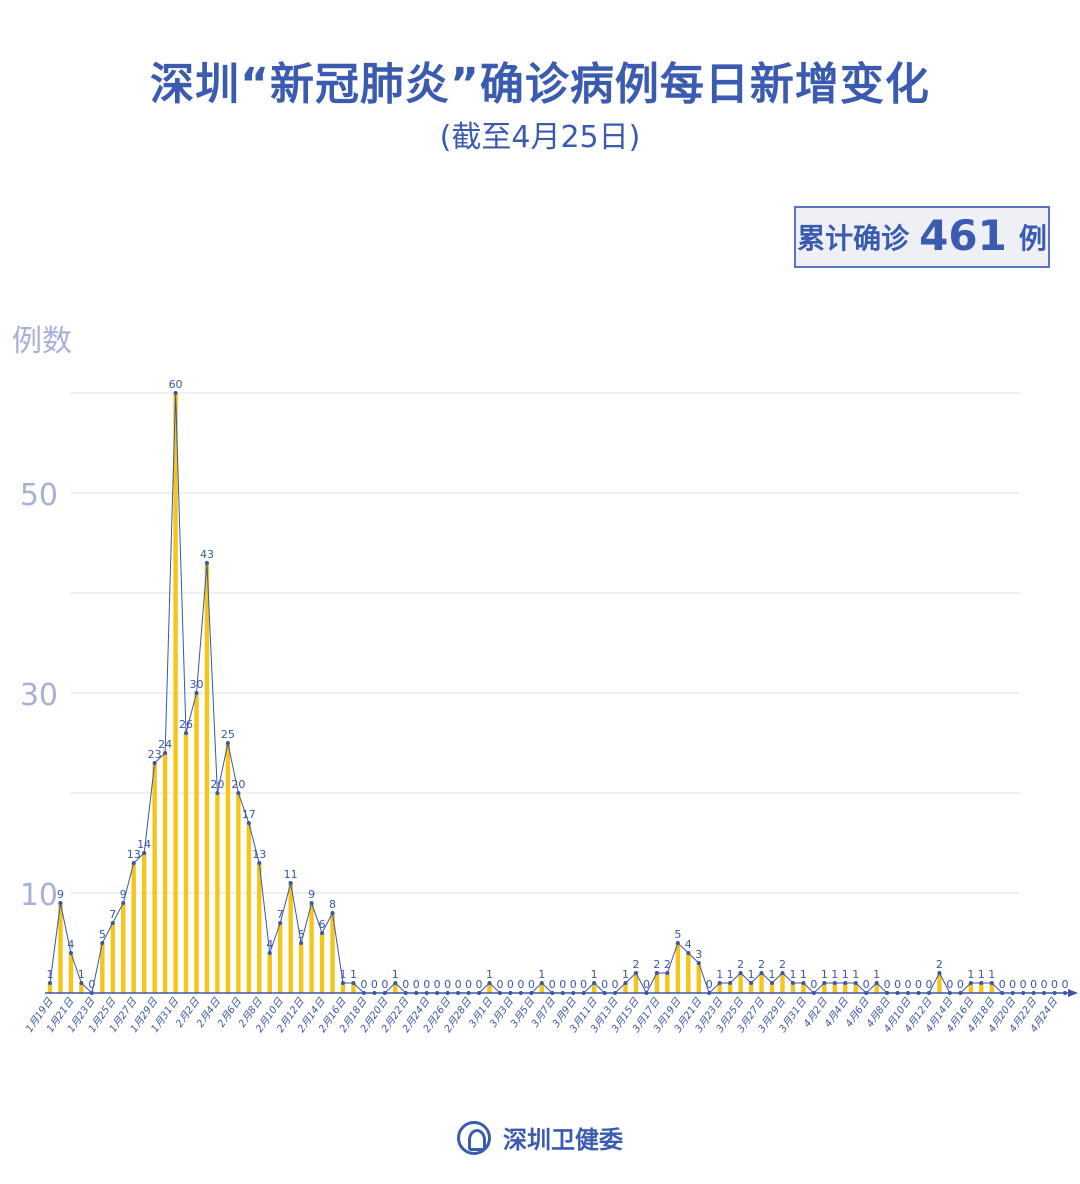 The width and height of the screenshot is (1080, 1184). Describe the element at coordinates (332, 904) in the screenshot. I see `data-label: 8` at that location.